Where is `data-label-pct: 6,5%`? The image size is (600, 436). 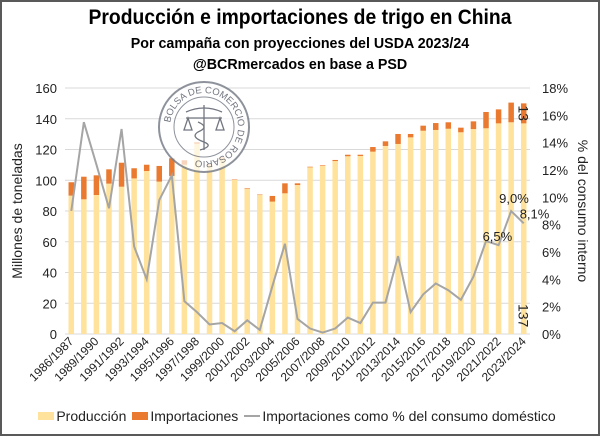
data-label-pct: 6,5% is located at coordinates (498, 236).